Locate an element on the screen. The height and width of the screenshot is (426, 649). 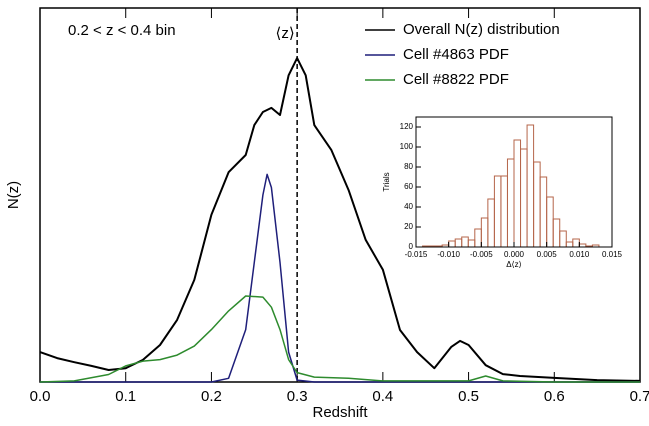
inset-y-tick-label: 60 is located at coordinates (408, 186).